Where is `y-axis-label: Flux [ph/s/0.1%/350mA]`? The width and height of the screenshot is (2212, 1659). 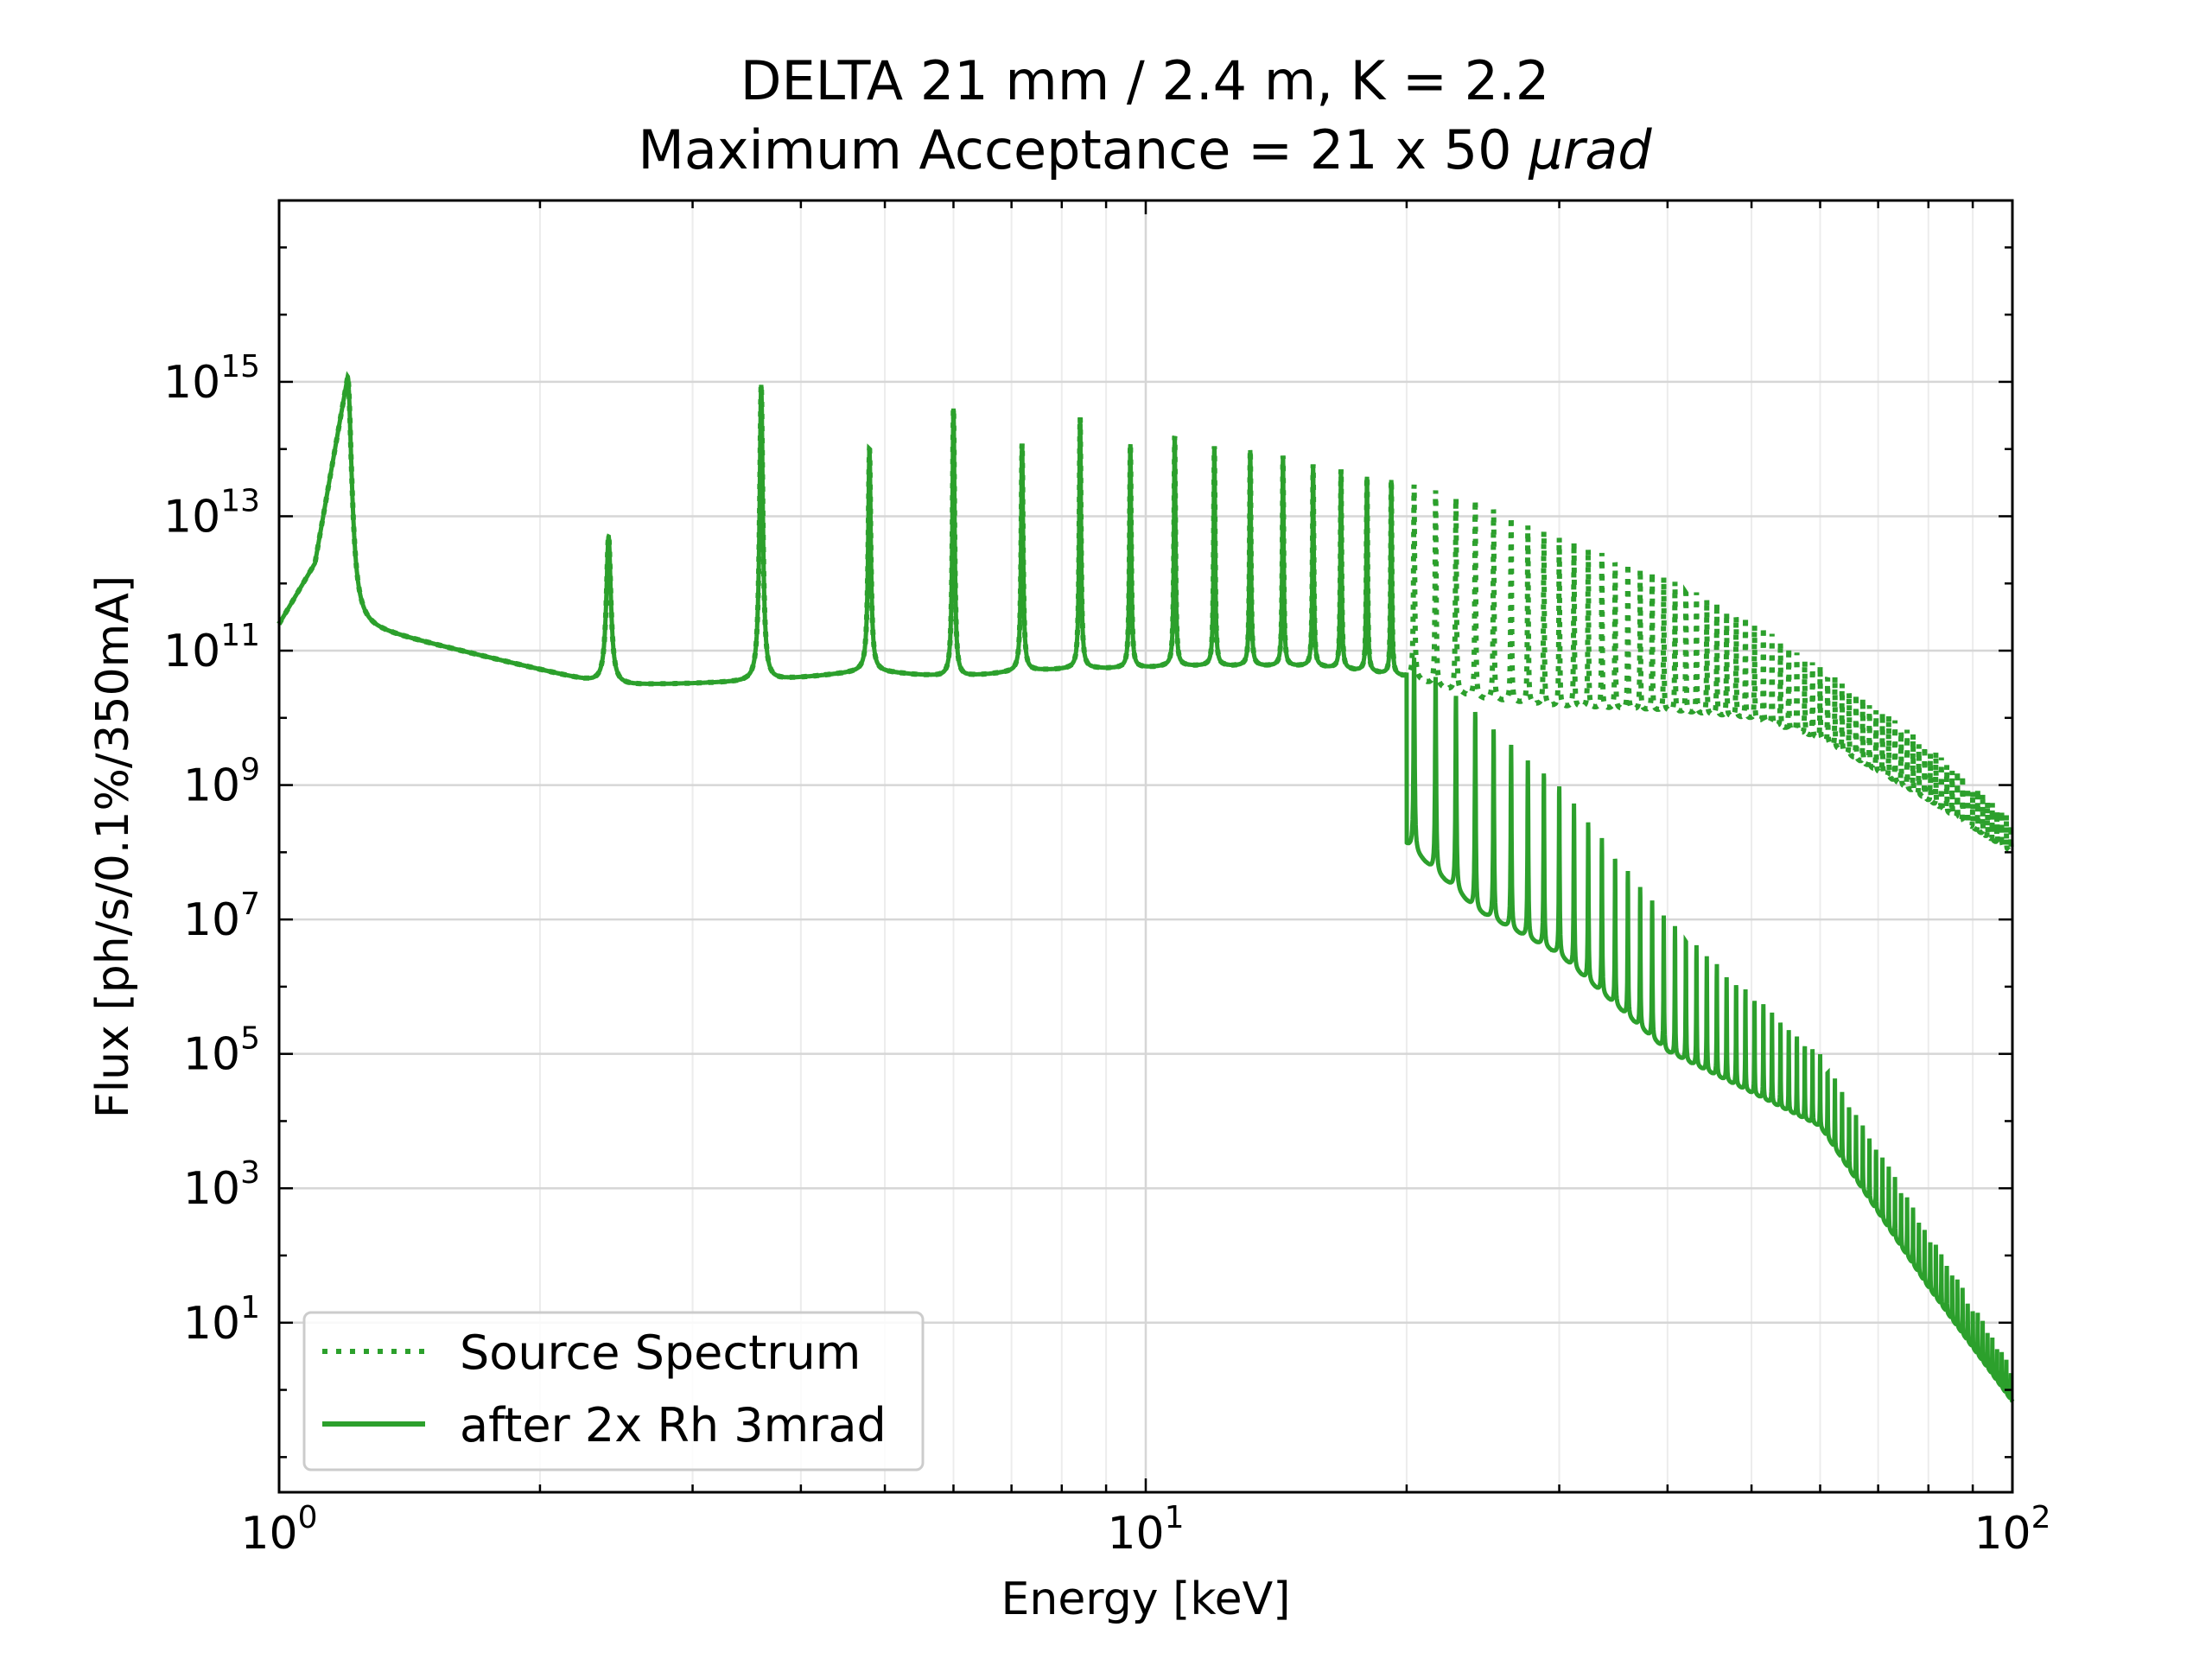
y-axis-label: Flux [ph/s/0.1%/350mA] is located at coordinates (113, 846).